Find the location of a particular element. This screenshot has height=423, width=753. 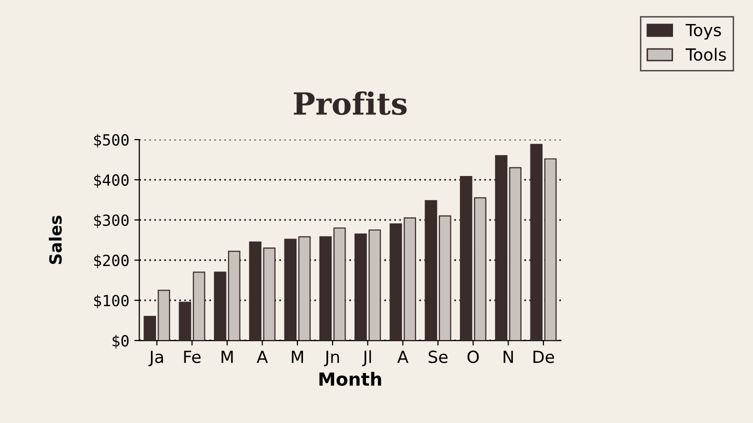

x-tick-label: Jn is located at coordinates (331, 358).